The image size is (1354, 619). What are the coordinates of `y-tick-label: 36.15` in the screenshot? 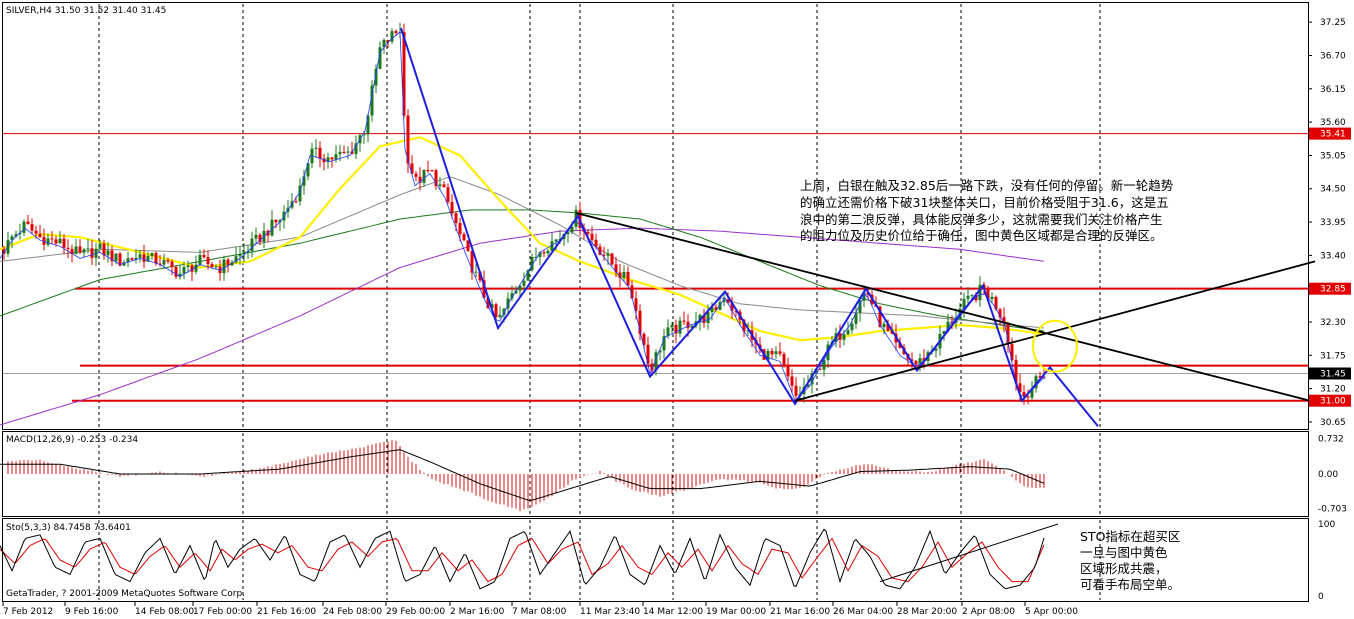 It's located at (1333, 90).